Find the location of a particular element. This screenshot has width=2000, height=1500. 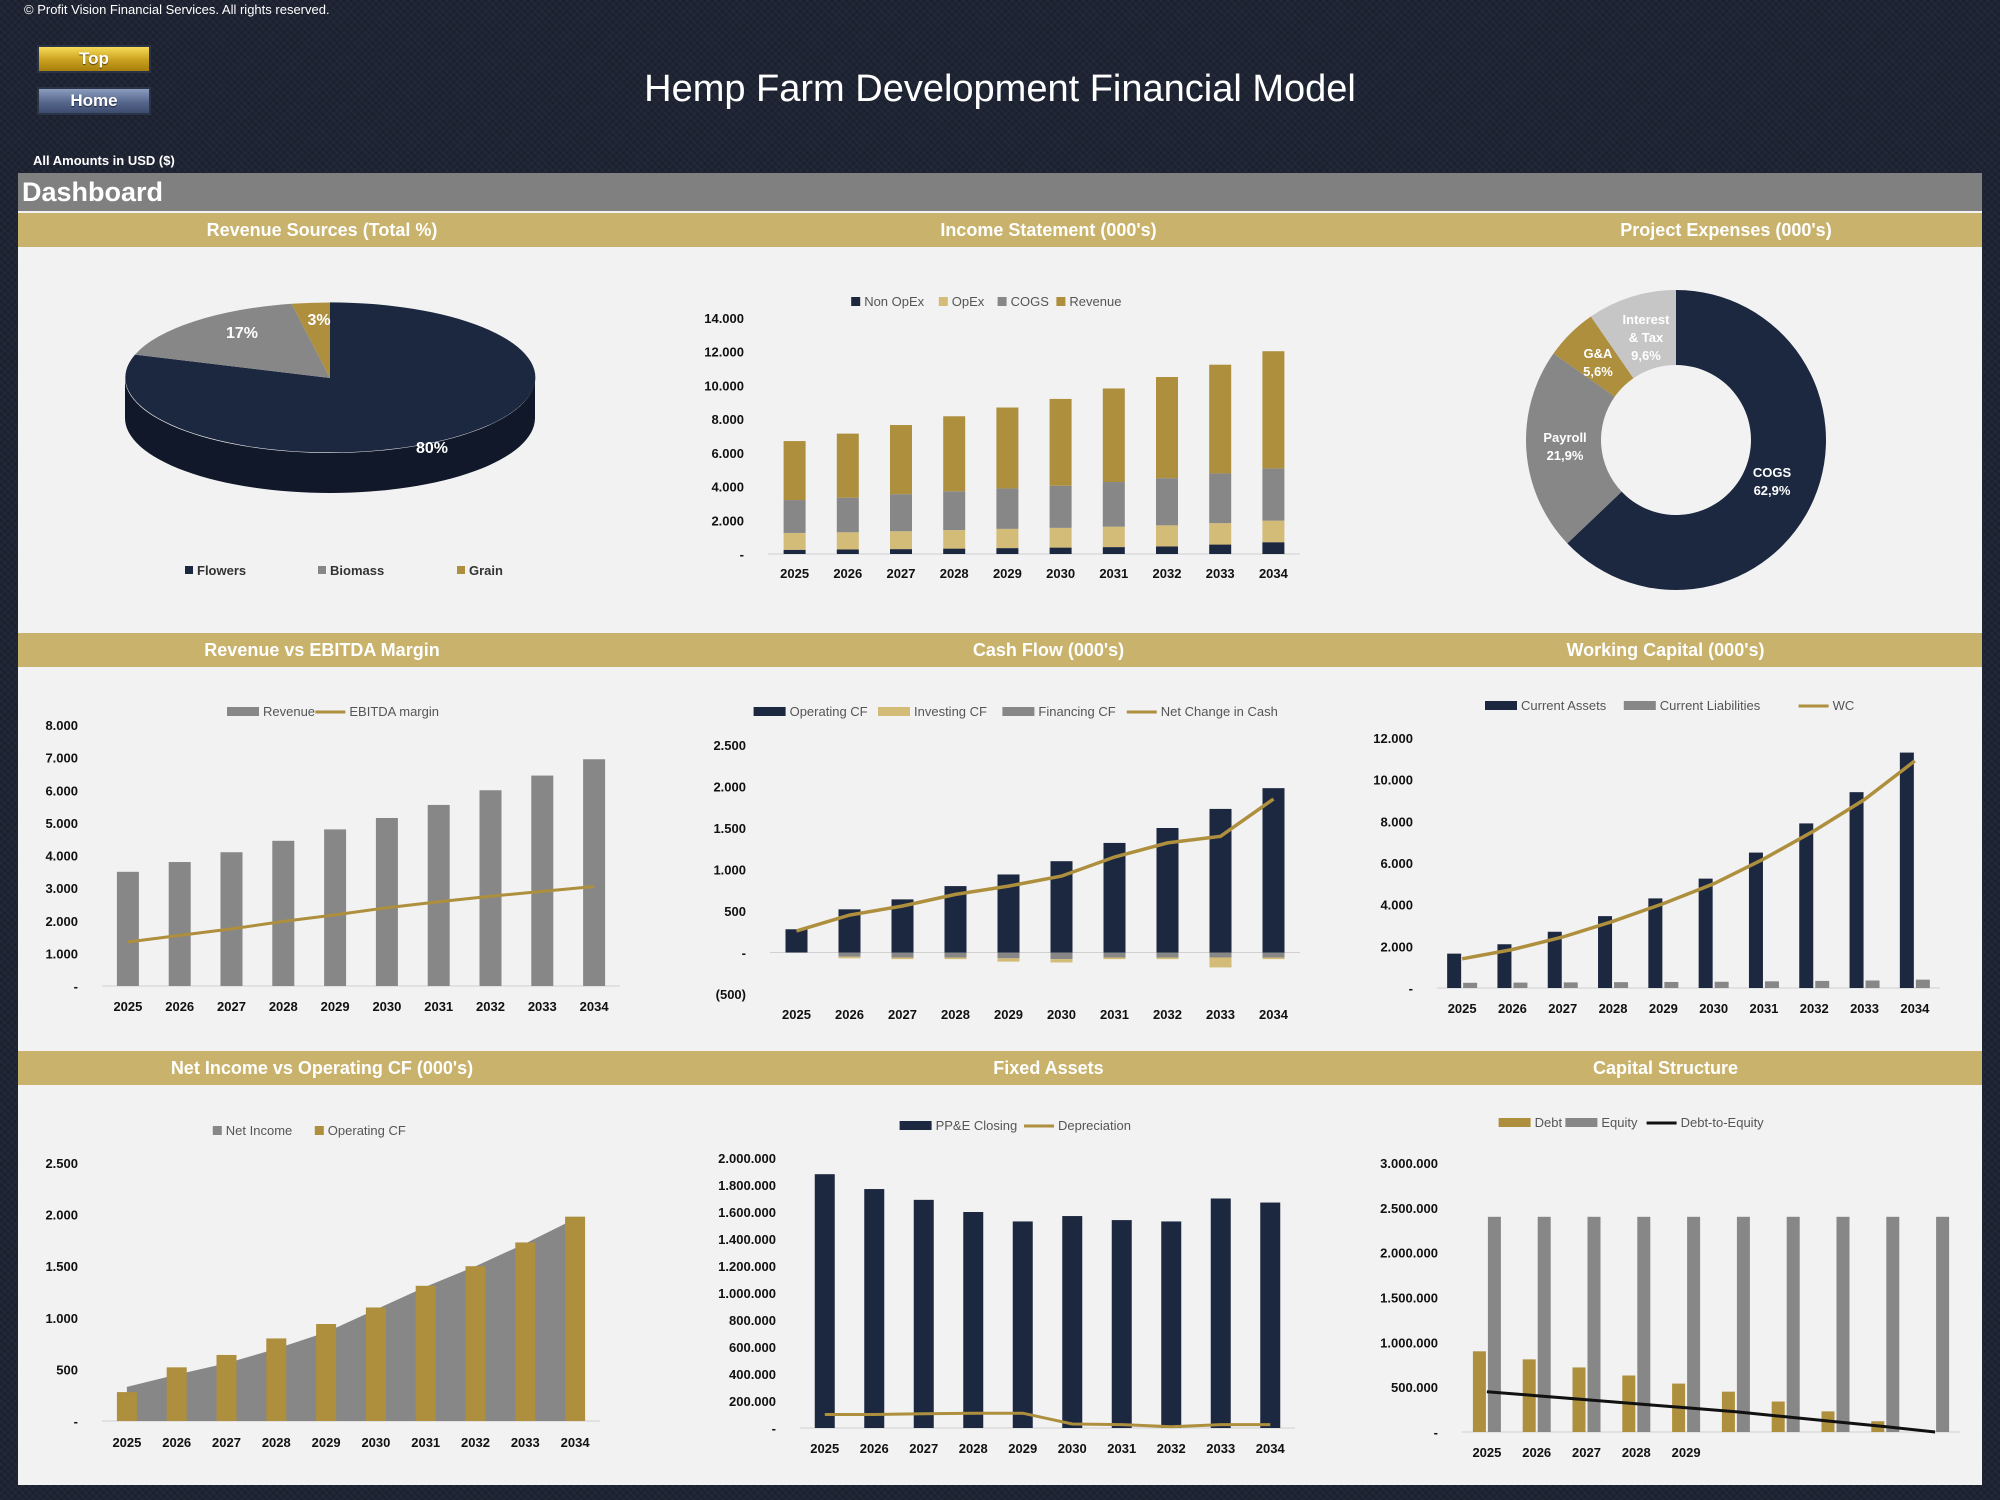

cashflow-operating-bar-2031 is located at coordinates (1114, 897).